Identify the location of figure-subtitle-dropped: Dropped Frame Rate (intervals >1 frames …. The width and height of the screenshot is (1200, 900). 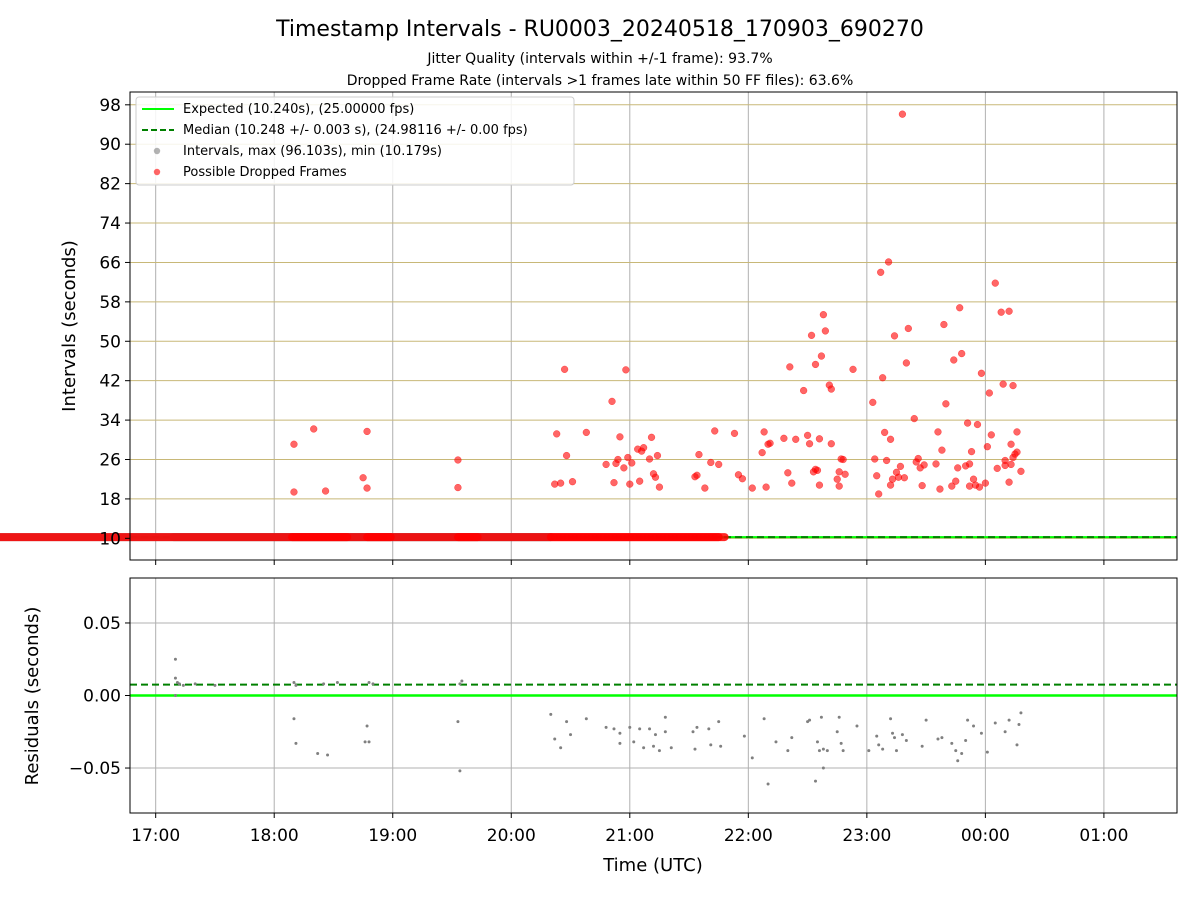
(600, 81).